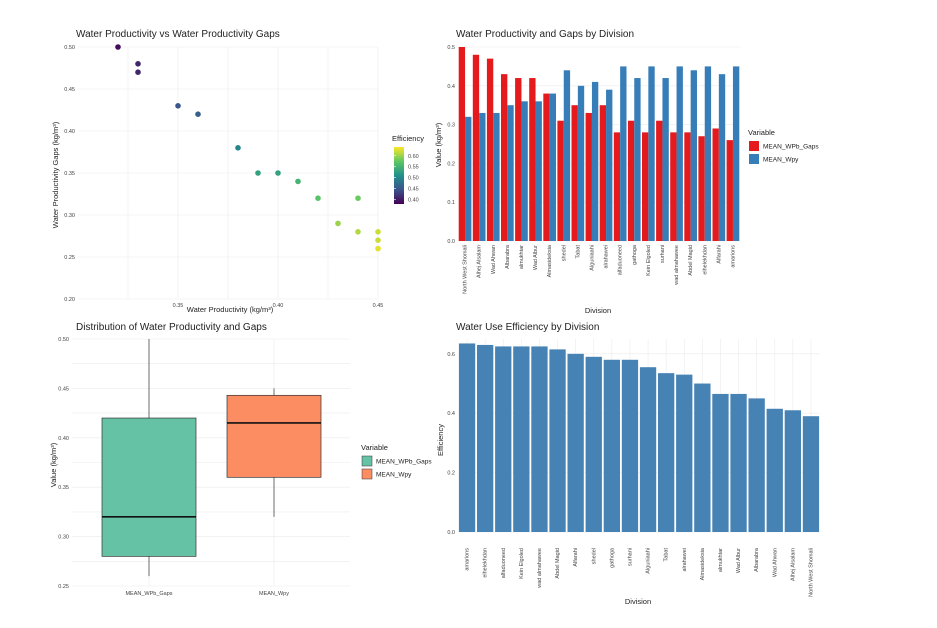  I want to click on grouped-bar-x-tick: Almasideksia, so click(550, 260).